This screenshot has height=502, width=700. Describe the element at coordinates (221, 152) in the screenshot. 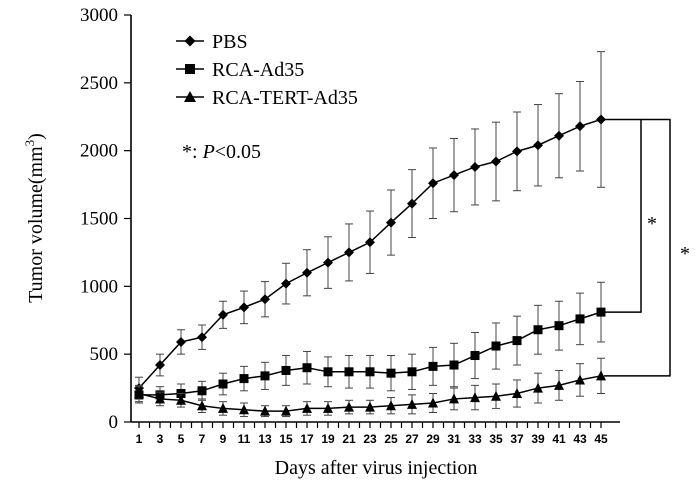

I see `significance-note: *: P<0.05` at that location.